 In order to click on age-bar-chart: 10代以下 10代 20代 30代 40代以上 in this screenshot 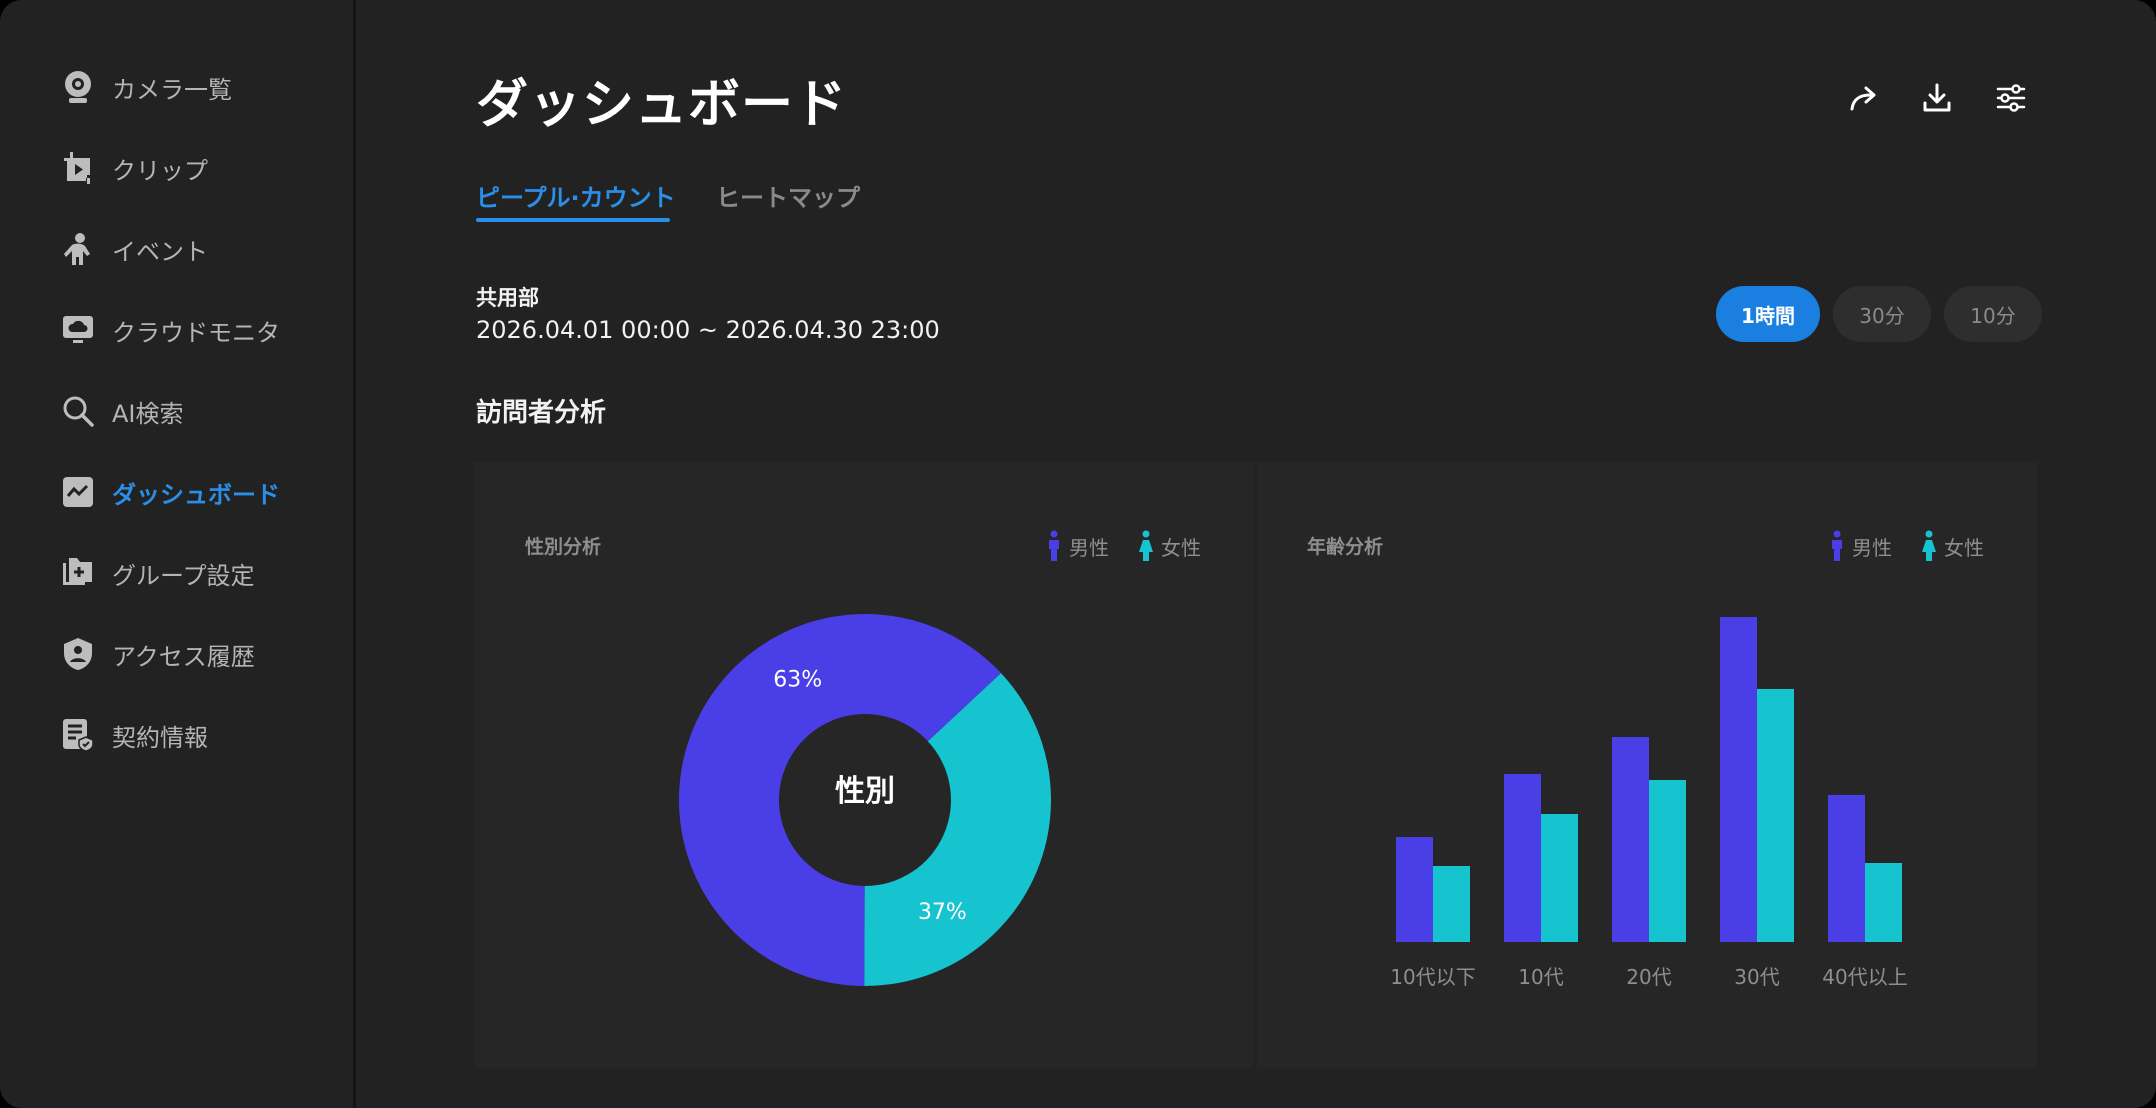, I will do `click(1649, 803)`.